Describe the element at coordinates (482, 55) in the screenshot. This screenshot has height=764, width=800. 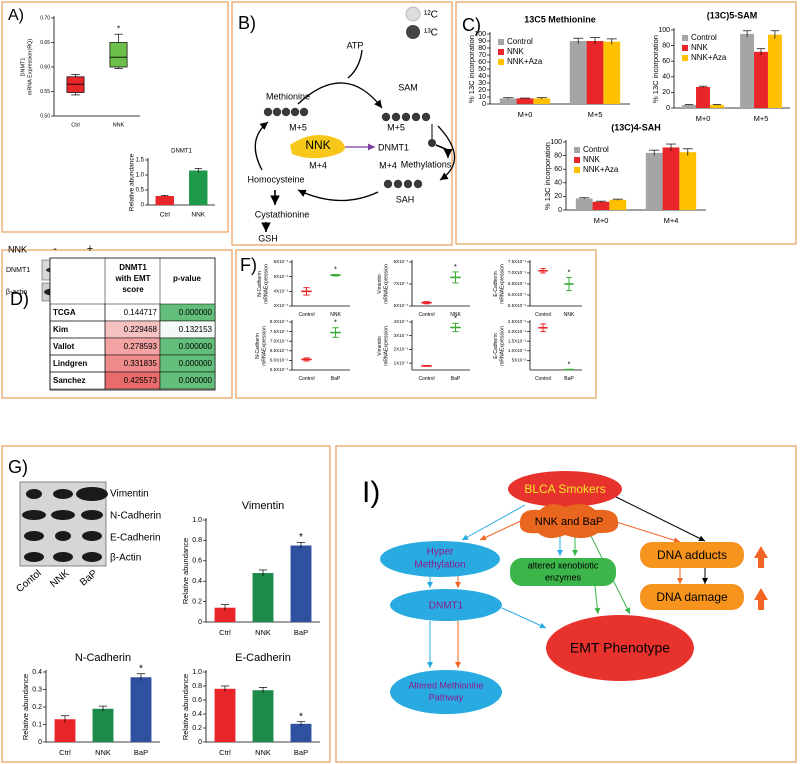
I see `y-tick-label: 70` at that location.